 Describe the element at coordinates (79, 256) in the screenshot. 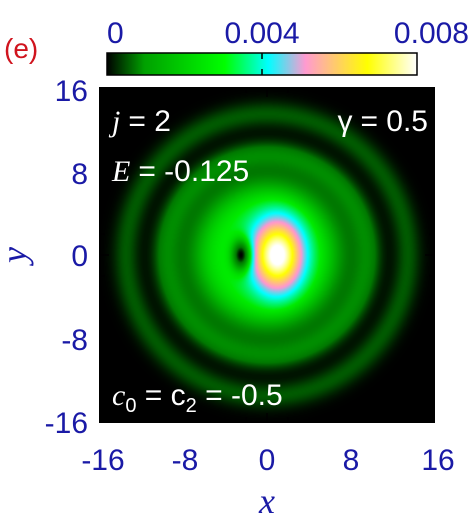

I see `y-tick-label: 0` at that location.